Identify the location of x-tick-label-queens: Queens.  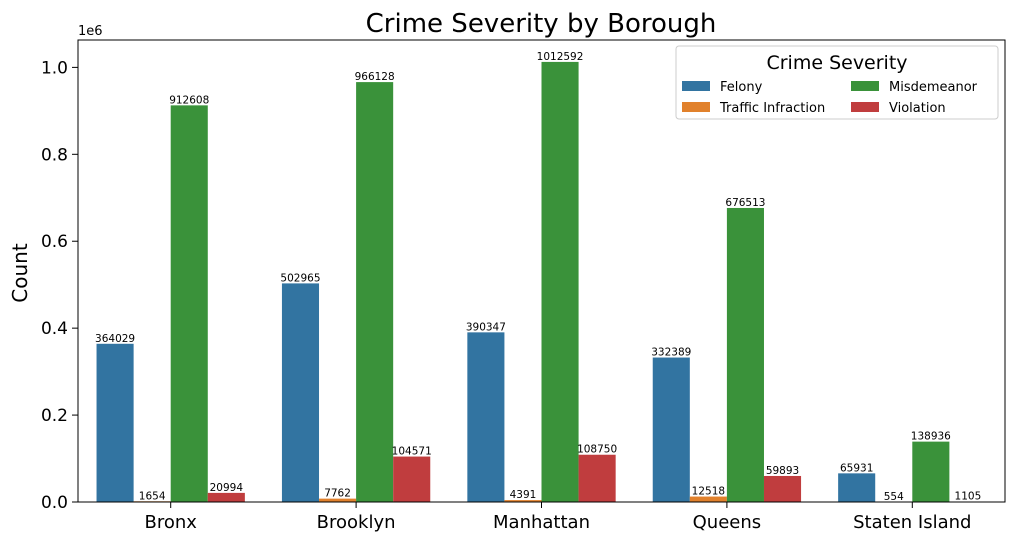
(727, 522).